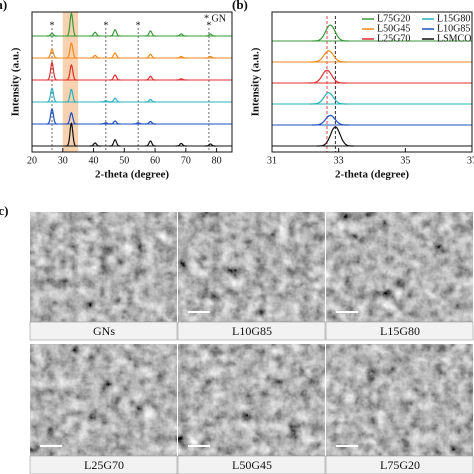 The image size is (474, 474). I want to click on image-label: L50G45, so click(252, 465).